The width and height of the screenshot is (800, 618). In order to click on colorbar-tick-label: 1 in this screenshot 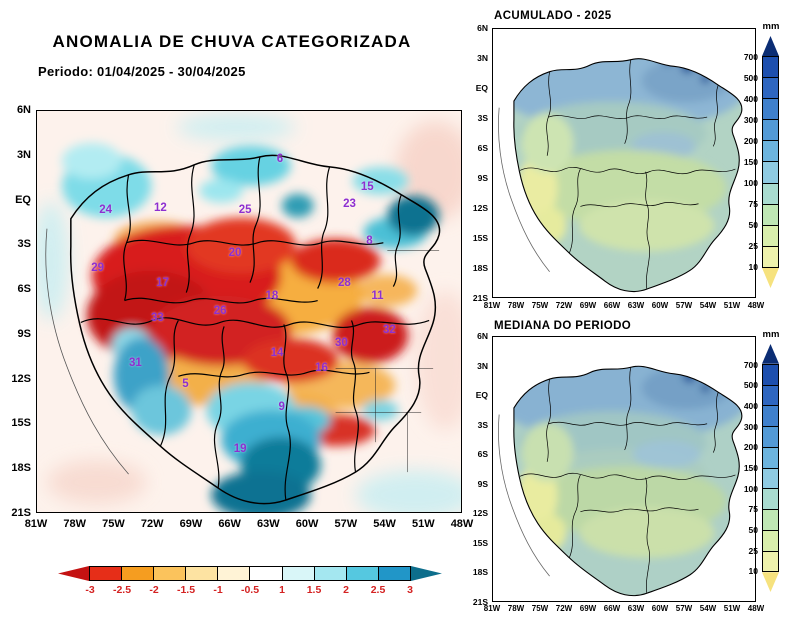, I will do `click(282, 590)`.